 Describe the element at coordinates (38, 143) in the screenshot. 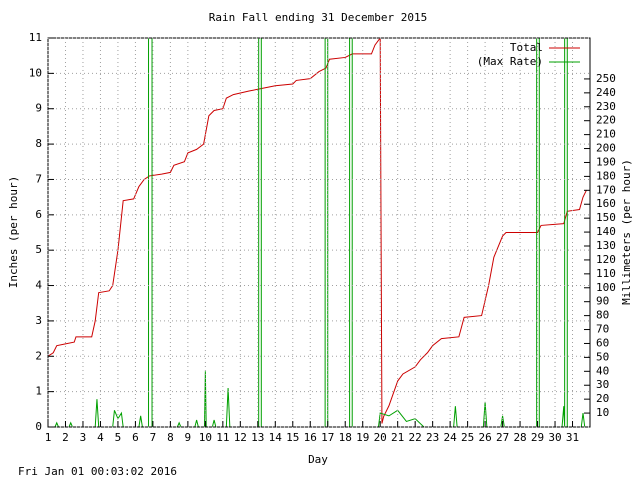

I see `y-tick-label: 8` at that location.